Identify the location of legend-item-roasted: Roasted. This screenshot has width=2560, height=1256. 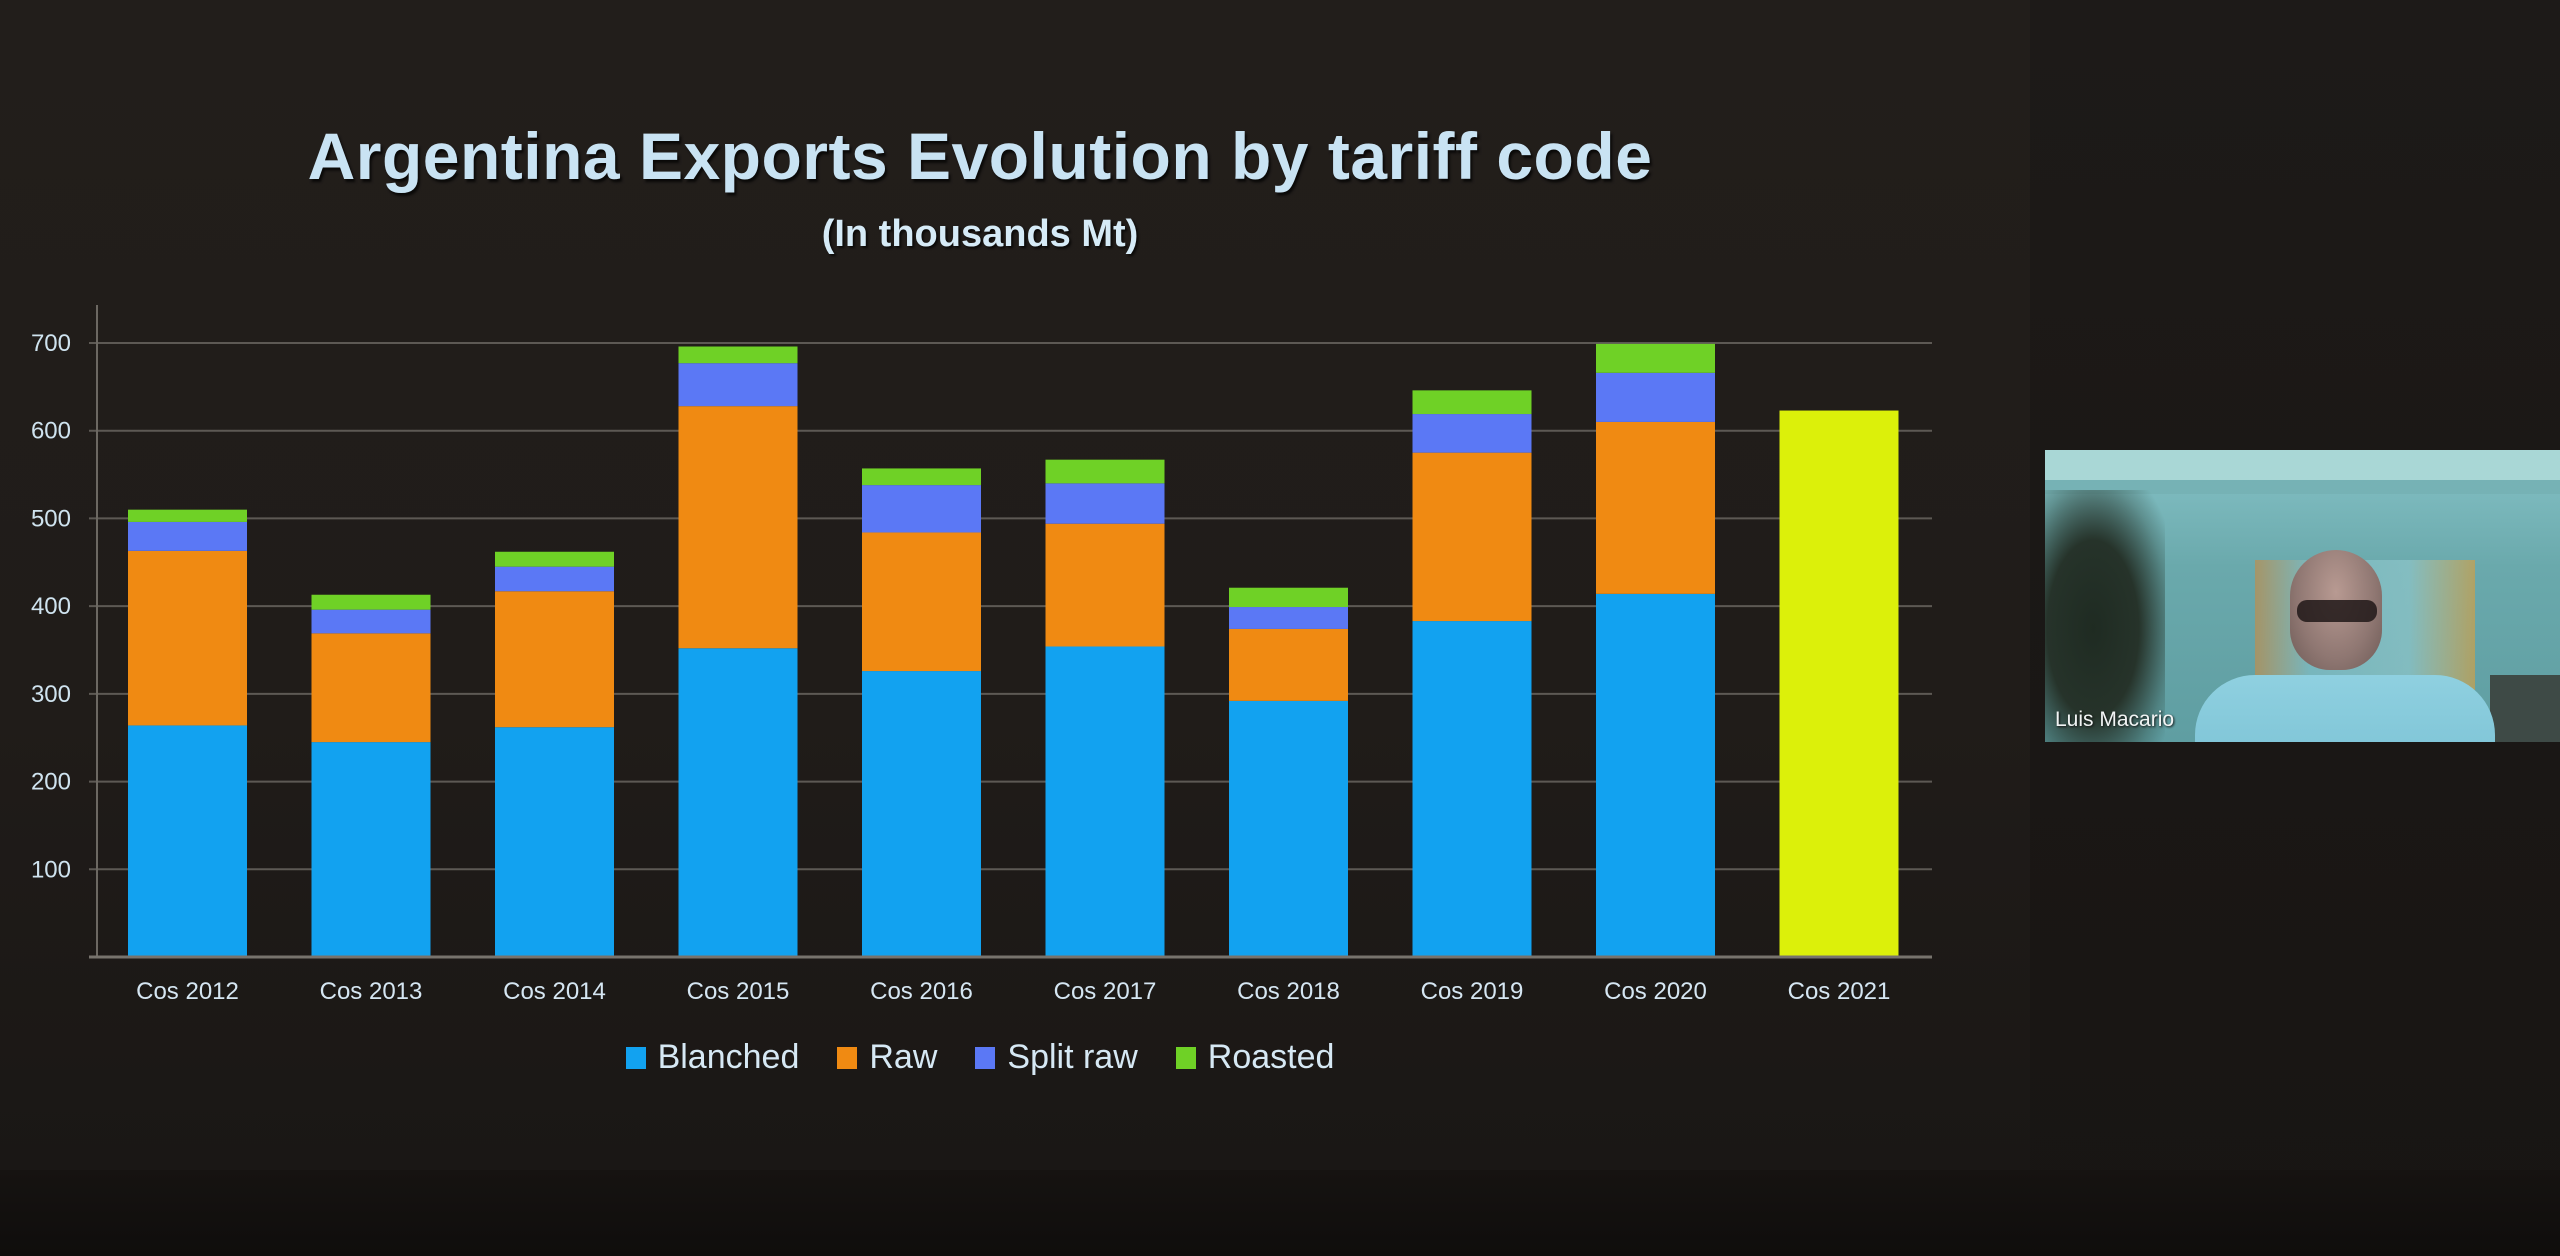
(1255, 1057).